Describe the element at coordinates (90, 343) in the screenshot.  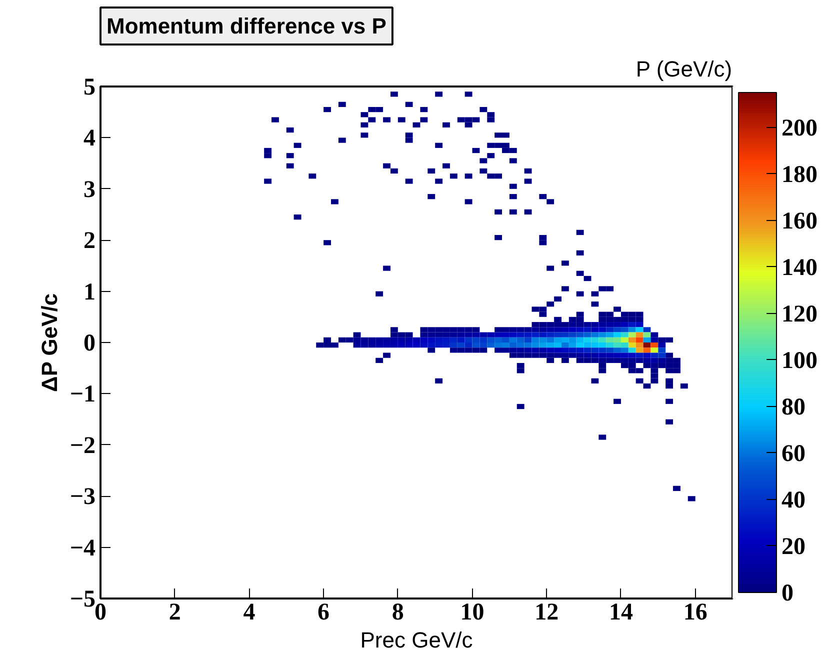
I see `y-tick-label: 0` at that location.